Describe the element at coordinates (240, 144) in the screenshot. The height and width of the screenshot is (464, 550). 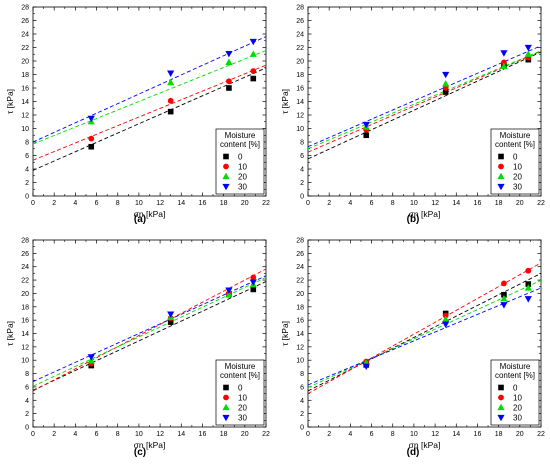
I see `legend-title: content [%]` at that location.